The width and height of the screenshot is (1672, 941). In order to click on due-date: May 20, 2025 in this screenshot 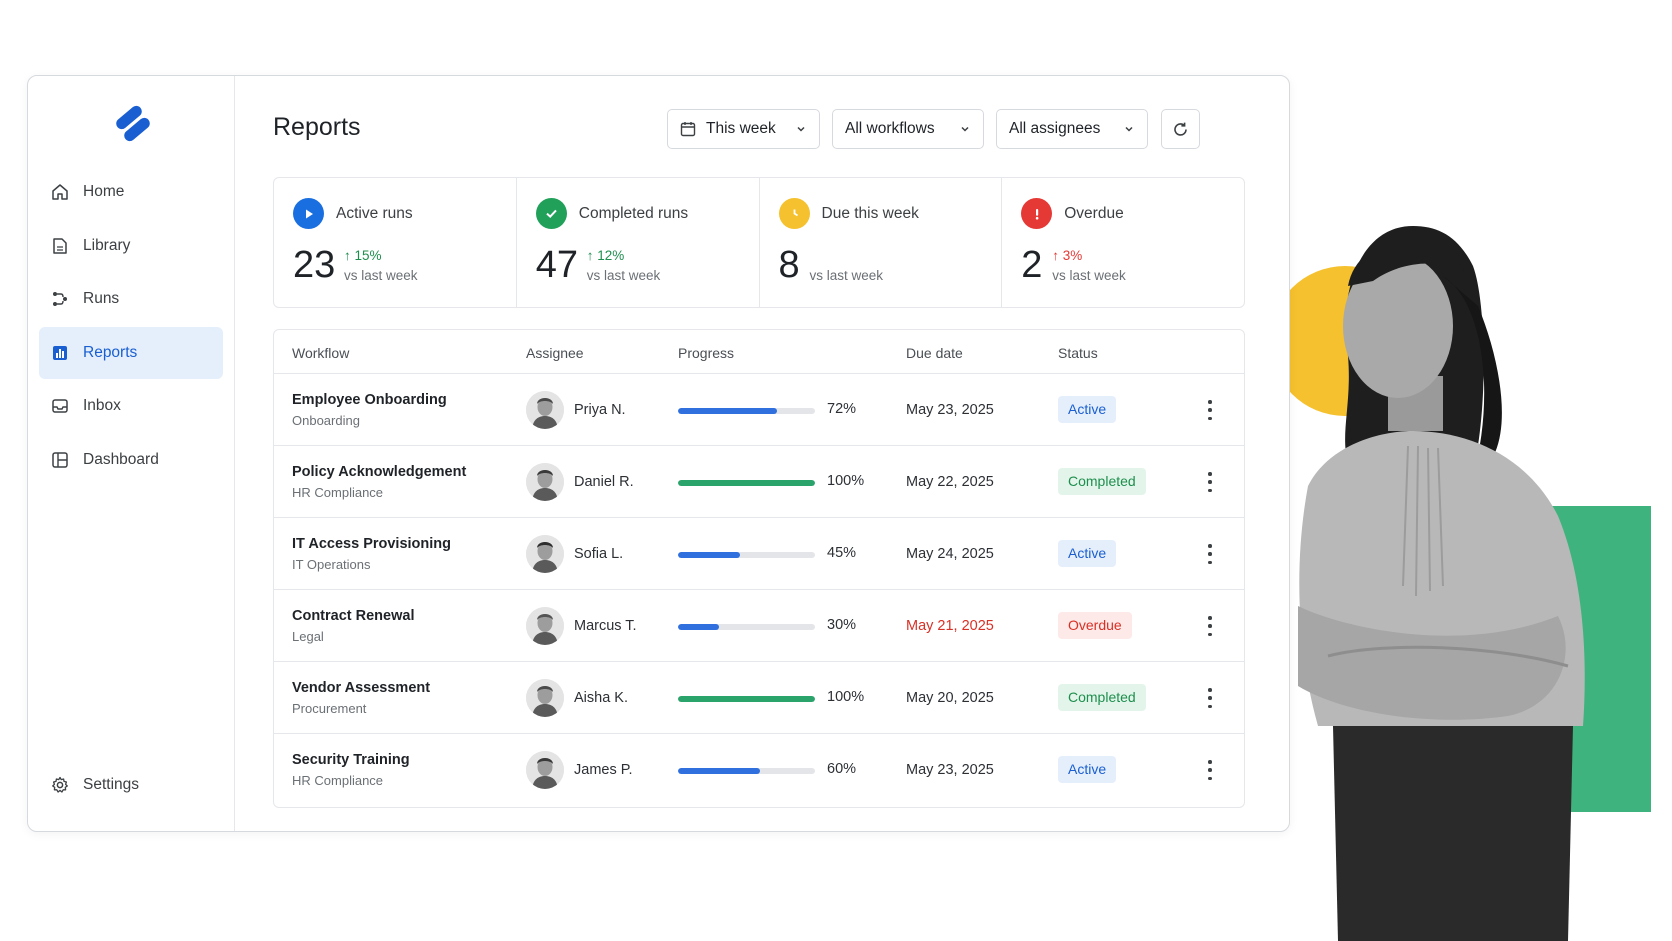, I will do `click(950, 698)`.